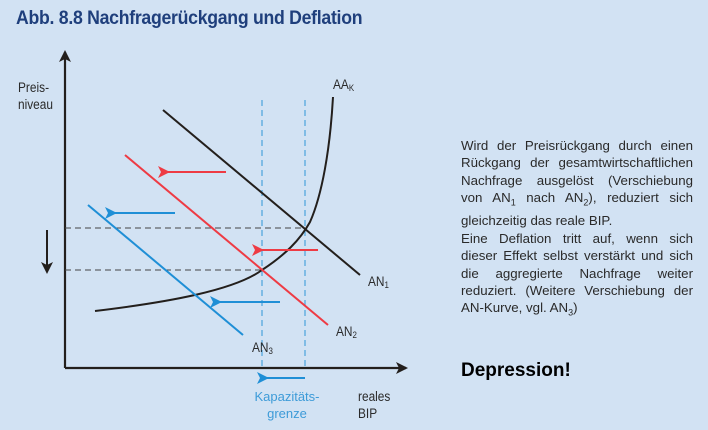 The width and height of the screenshot is (708, 430). Describe the element at coordinates (34, 87) in the screenshot. I see `y-axis-label-line1: Preis-` at that location.